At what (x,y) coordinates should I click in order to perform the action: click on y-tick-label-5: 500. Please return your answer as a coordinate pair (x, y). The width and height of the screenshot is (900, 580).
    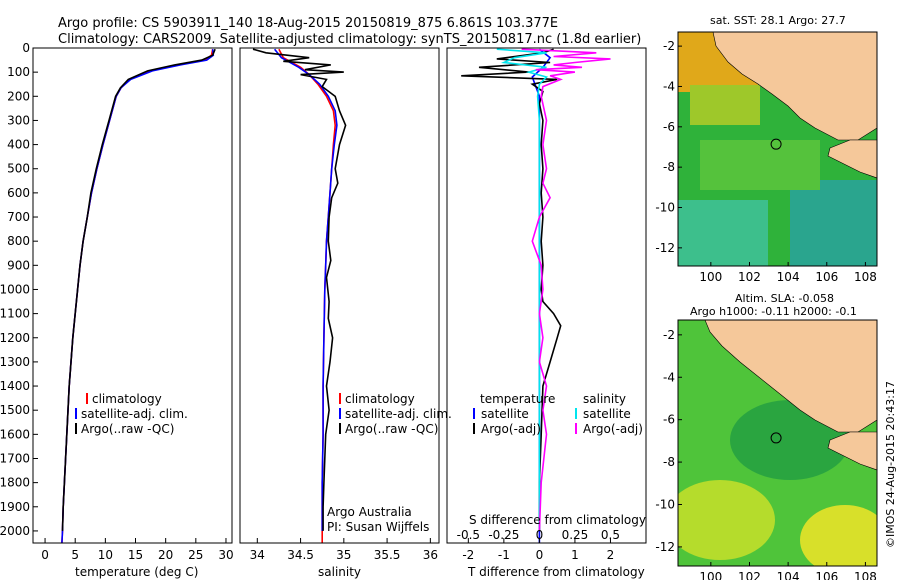
    Looking at the image, I should click on (18, 169).